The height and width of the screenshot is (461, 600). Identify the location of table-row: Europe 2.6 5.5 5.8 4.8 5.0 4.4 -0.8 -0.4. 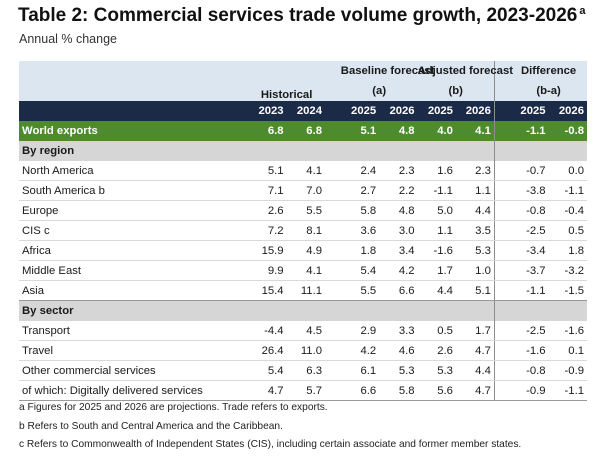
(303, 210).